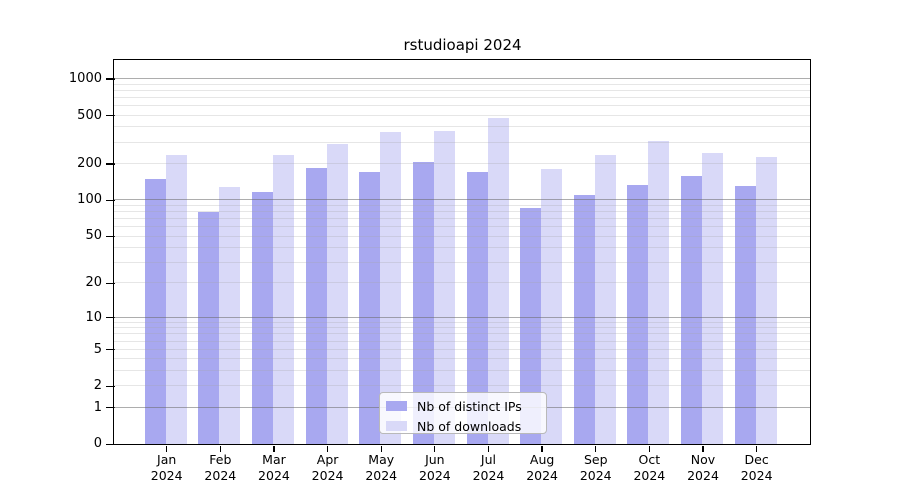 This screenshot has width=900, height=500. What do you see at coordinates (659, 292) in the screenshot?
I see `bar-downloads-oct` at bounding box center [659, 292].